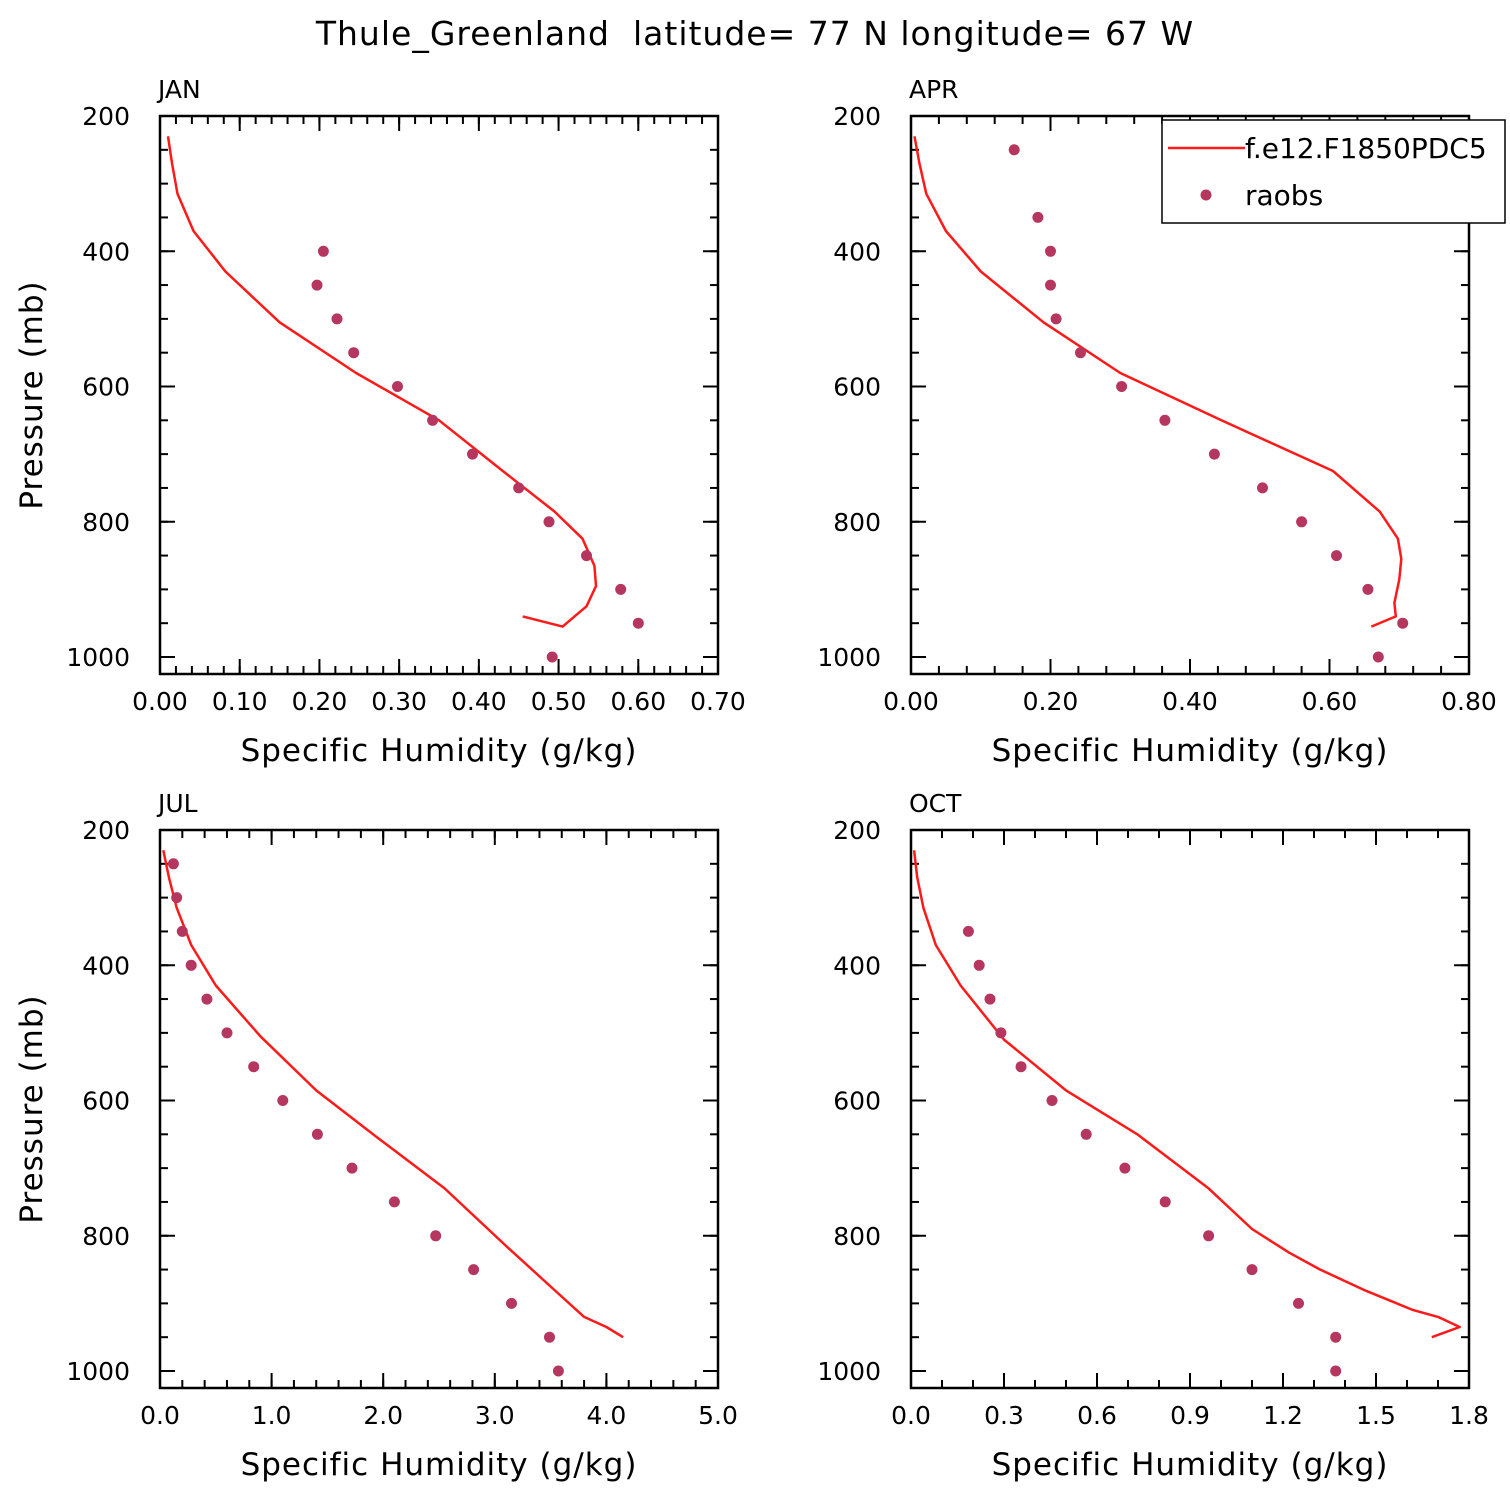 The height and width of the screenshot is (1510, 1510). Describe the element at coordinates (272, 1415) in the screenshot. I see `x-tick-label: 1.0` at that location.